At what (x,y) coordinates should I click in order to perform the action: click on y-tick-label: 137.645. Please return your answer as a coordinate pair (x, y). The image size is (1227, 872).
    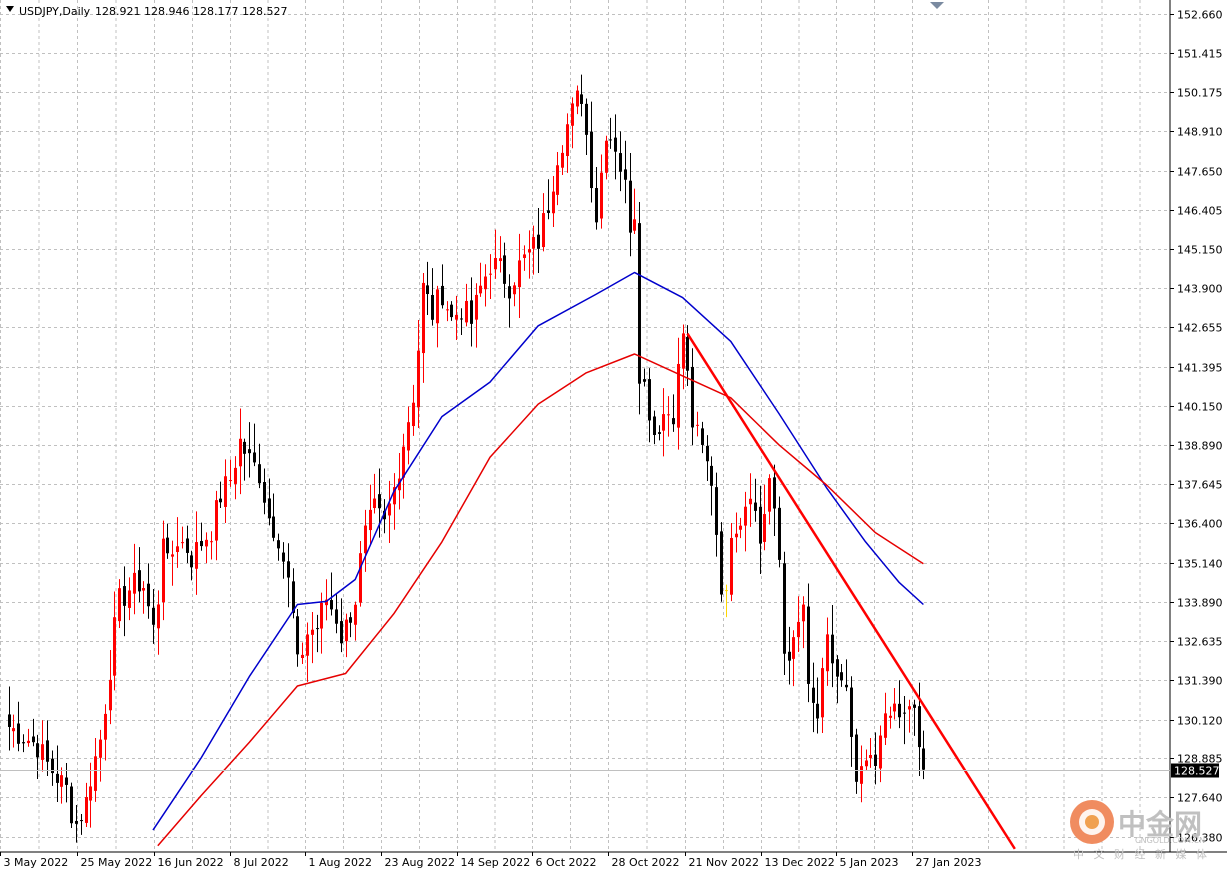
    Looking at the image, I should click on (1200, 485).